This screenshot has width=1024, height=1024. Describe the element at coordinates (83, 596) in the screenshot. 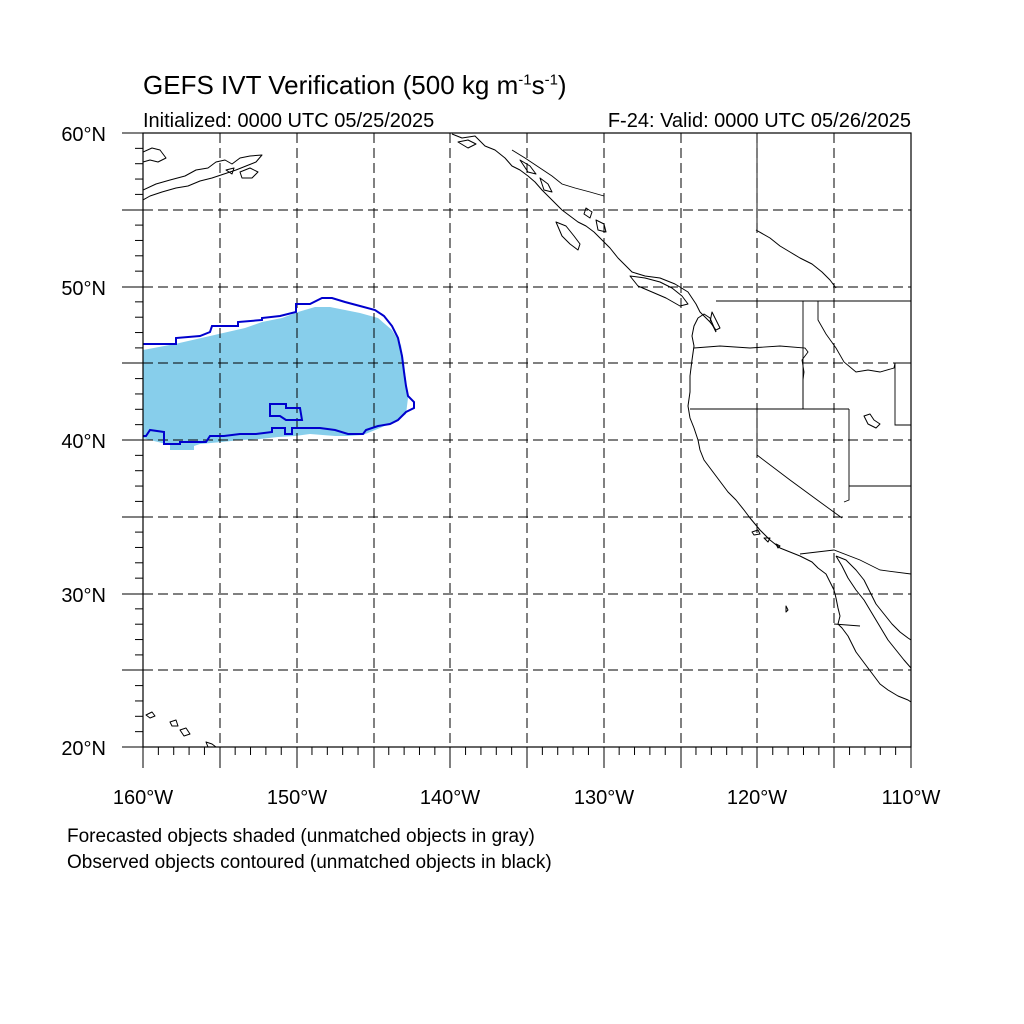

I see `lat-label-30n: 30°N` at that location.